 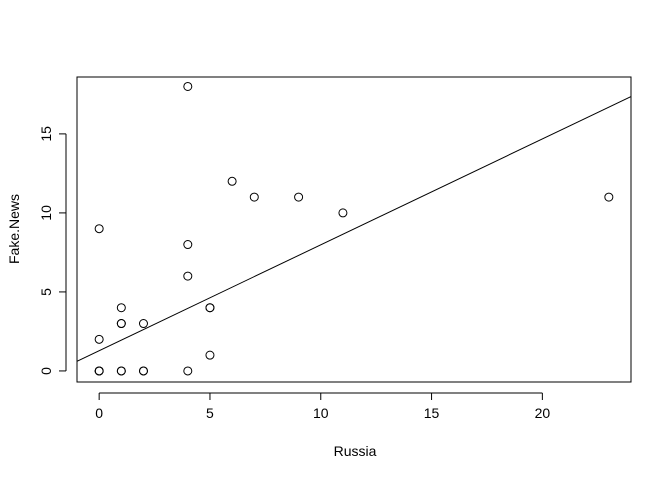 What do you see at coordinates (210, 413) in the screenshot?
I see `x-tick-label: 5` at bounding box center [210, 413].